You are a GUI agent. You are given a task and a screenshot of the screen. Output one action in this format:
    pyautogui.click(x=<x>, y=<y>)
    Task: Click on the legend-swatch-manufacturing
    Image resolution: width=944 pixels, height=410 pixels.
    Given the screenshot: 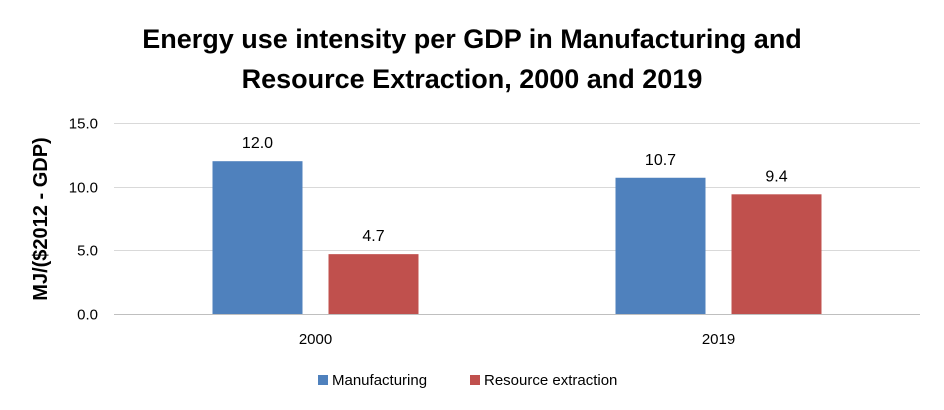 What is the action you would take?
    pyautogui.click(x=323, y=380)
    